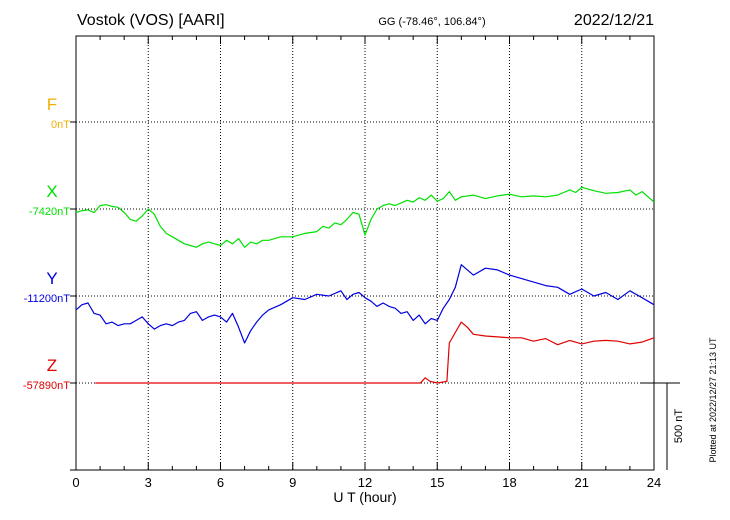 The width and height of the screenshot is (730, 520). Describe the element at coordinates (509, 482) in the screenshot. I see `x-tick-label: 18` at that location.